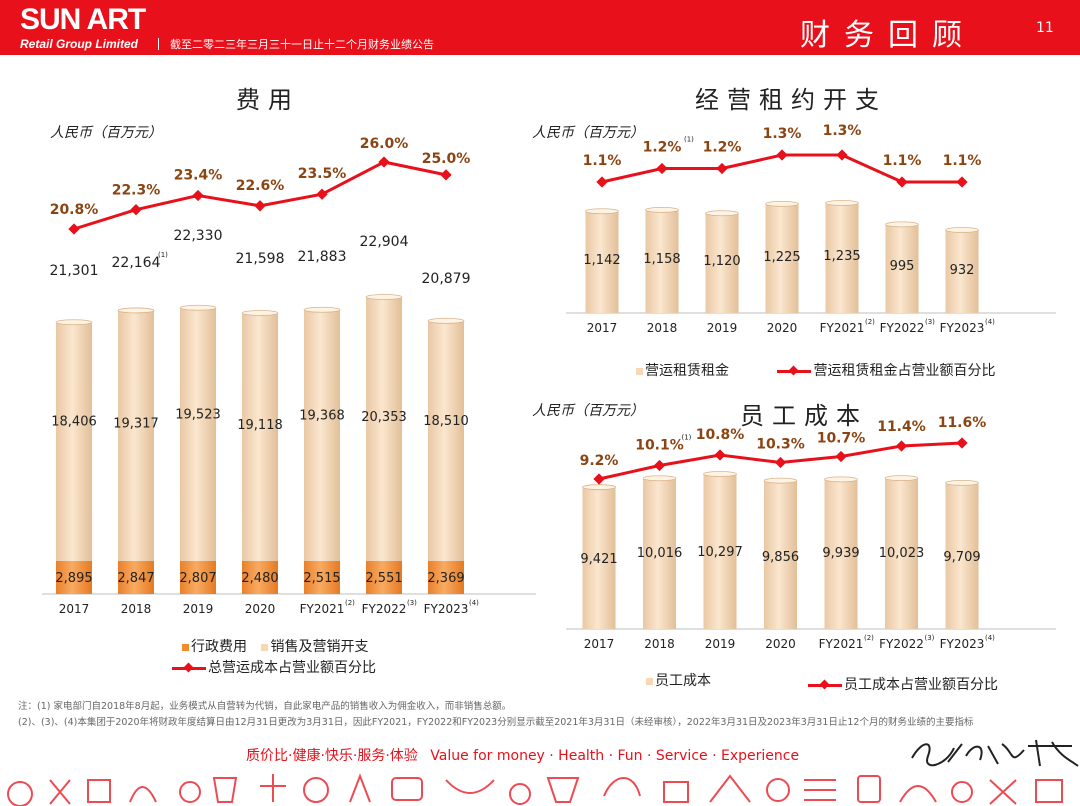  I want to click on rent-value-label: 1,235, so click(841, 256).